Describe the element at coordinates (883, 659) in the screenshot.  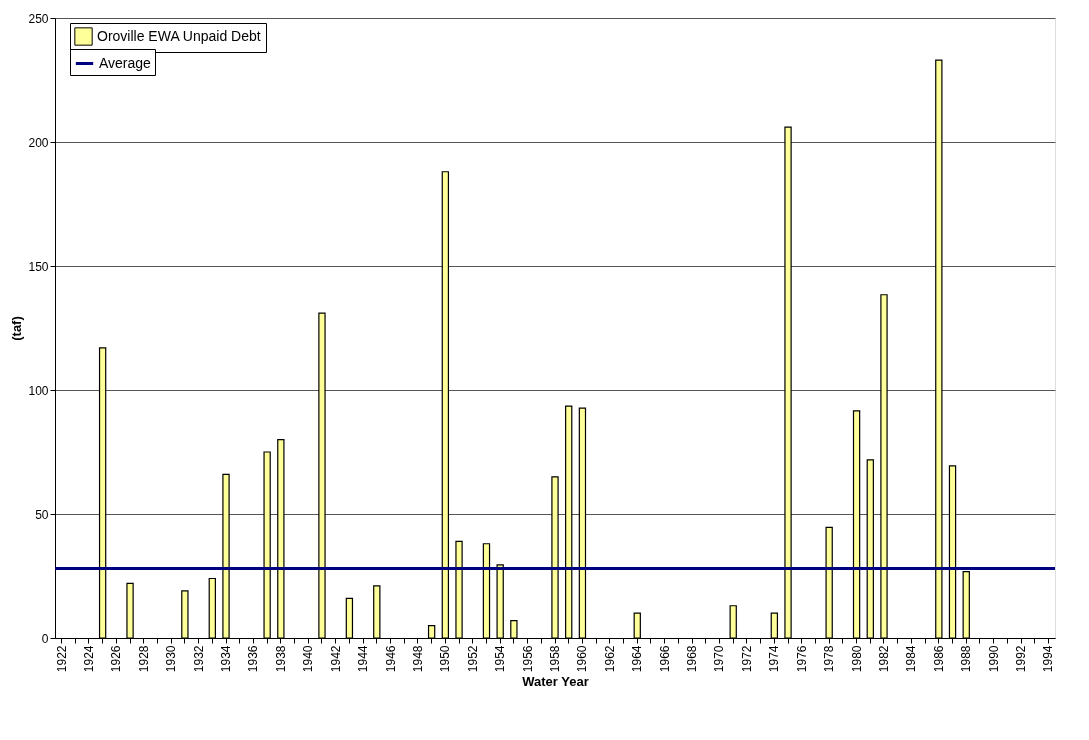
I see `x-tick-label: 1982` at that location.